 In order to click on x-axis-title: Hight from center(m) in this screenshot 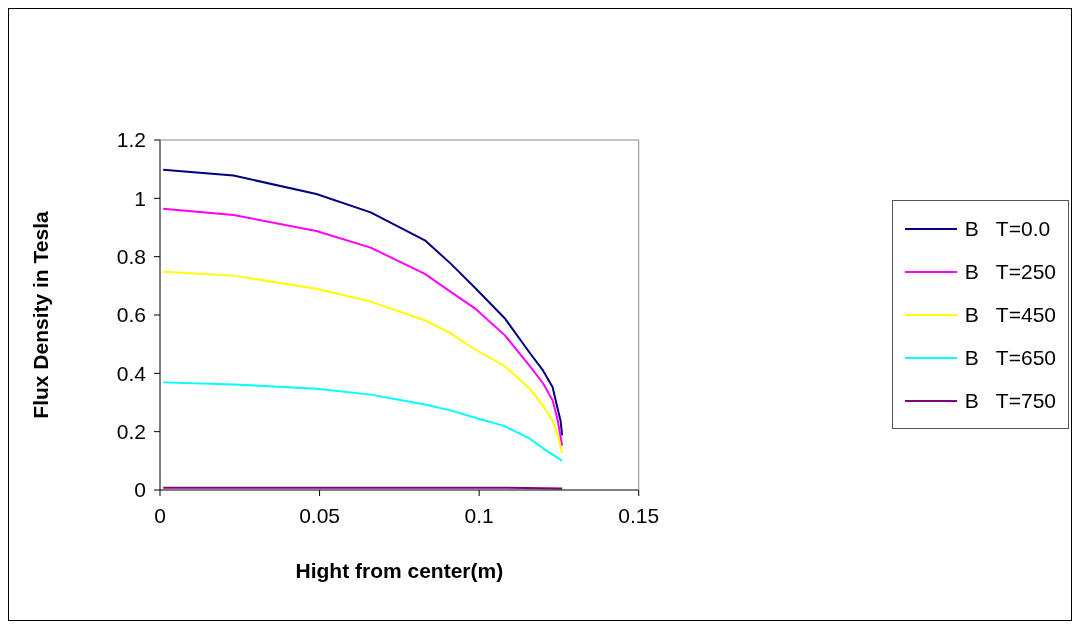, I will do `click(399, 570)`.